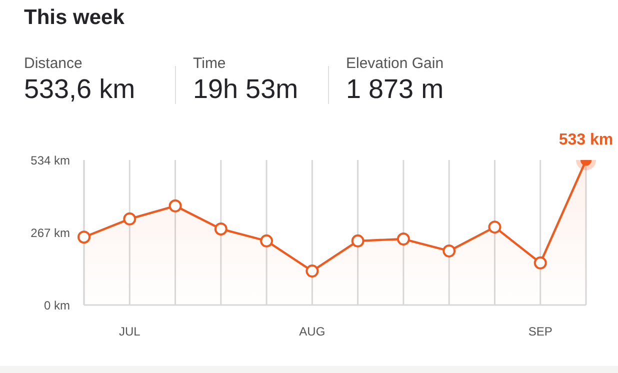 The height and width of the screenshot is (373, 618). I want to click on y-tick-label: 534 km, so click(50, 160).